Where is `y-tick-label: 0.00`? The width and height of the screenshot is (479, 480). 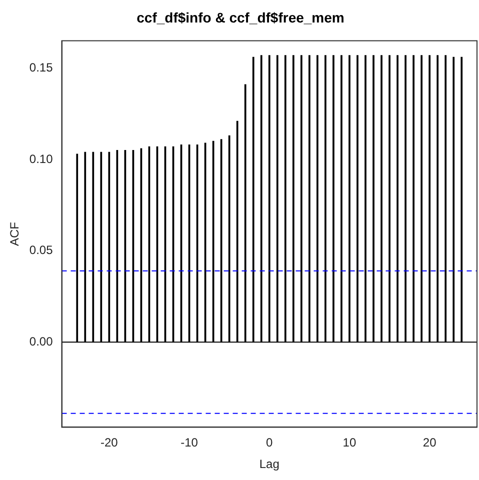 y-tick-label: 0.00 is located at coordinates (41, 341).